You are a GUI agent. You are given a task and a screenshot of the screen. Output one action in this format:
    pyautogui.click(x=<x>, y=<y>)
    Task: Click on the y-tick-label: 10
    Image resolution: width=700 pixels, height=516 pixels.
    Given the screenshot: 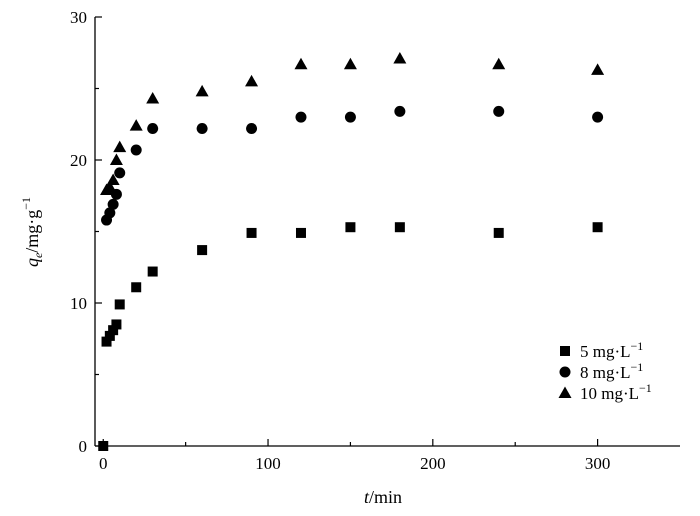 What is the action you would take?
    pyautogui.click(x=78, y=303)
    